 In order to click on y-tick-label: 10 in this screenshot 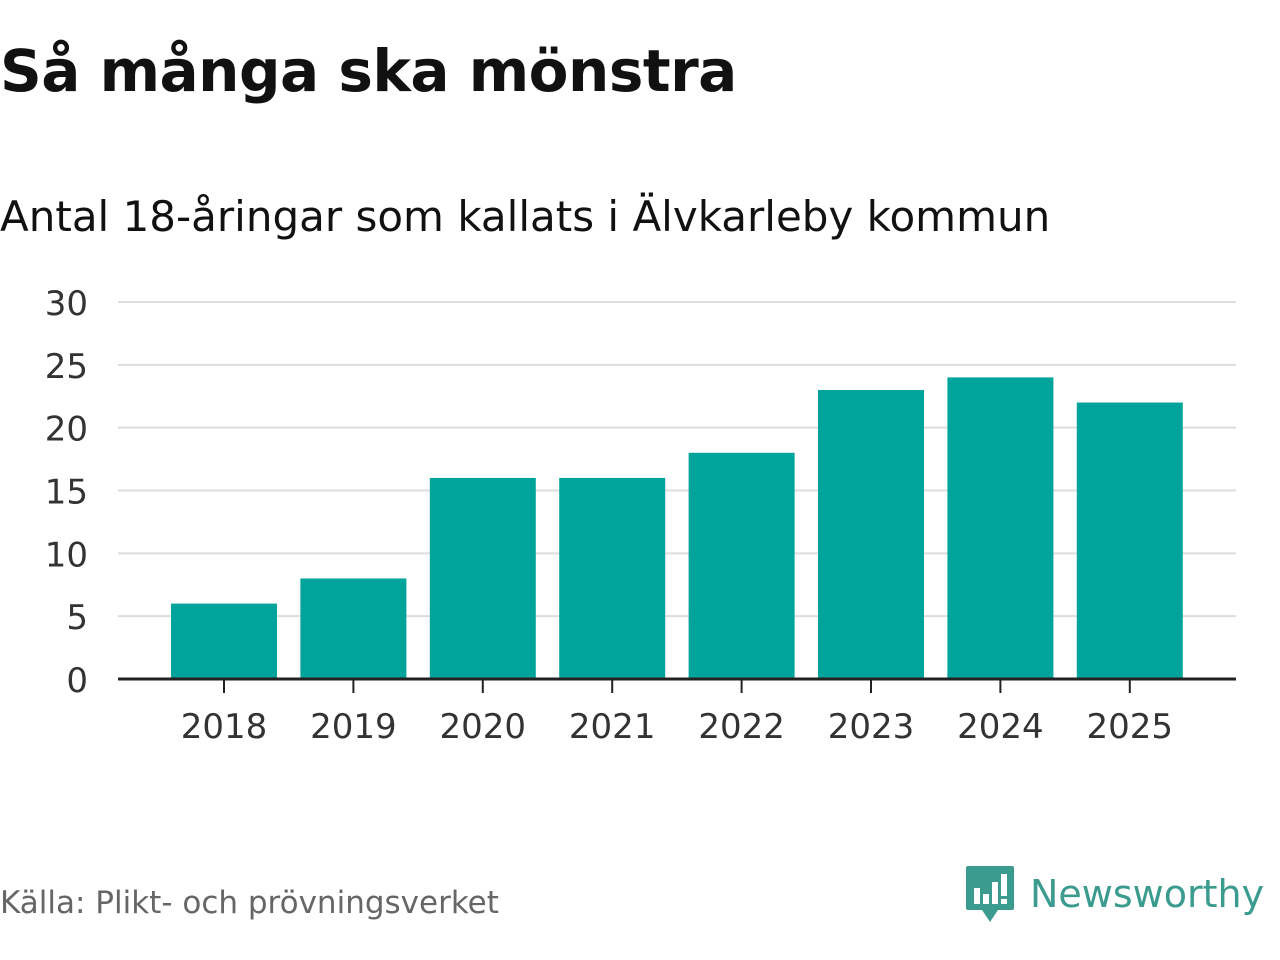, I will do `click(66, 555)`.